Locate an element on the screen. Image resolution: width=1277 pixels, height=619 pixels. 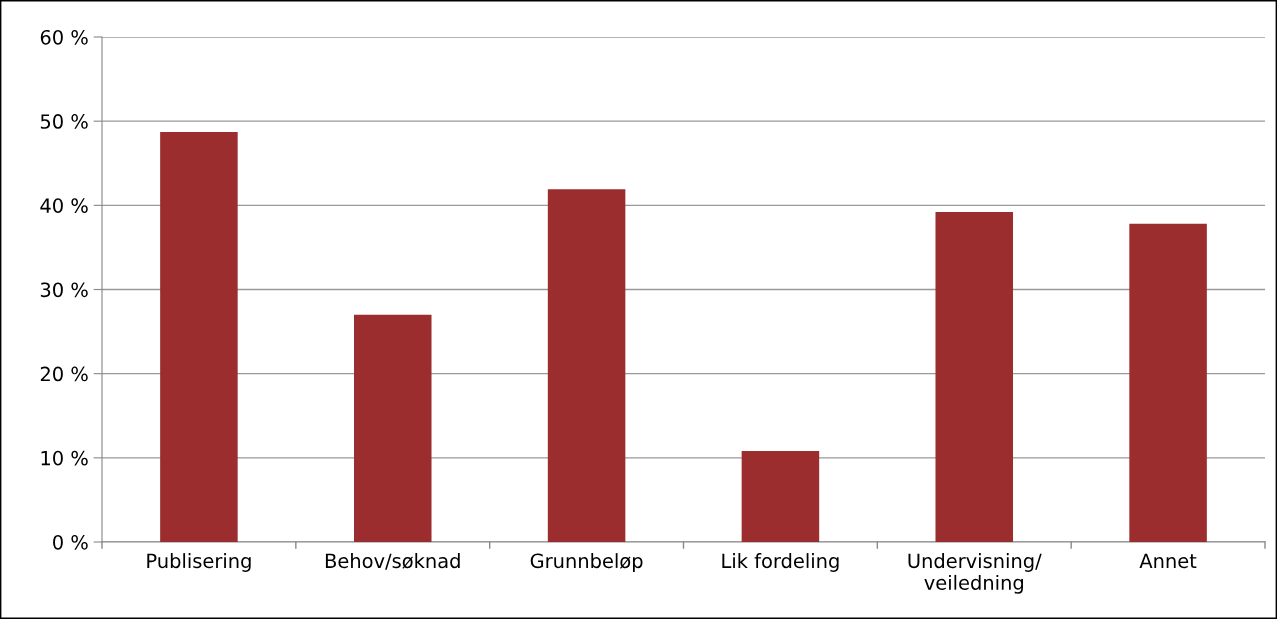
x-tick-label: Undervisning/ veiledning is located at coordinates (975, 573).